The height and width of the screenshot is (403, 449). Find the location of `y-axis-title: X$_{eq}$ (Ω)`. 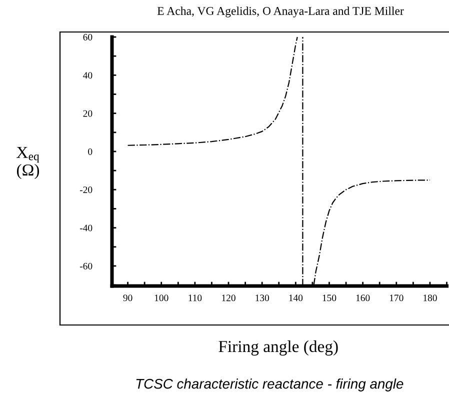

y-axis-title: X$_{eq}$ (Ω) is located at coordinates (28, 163).